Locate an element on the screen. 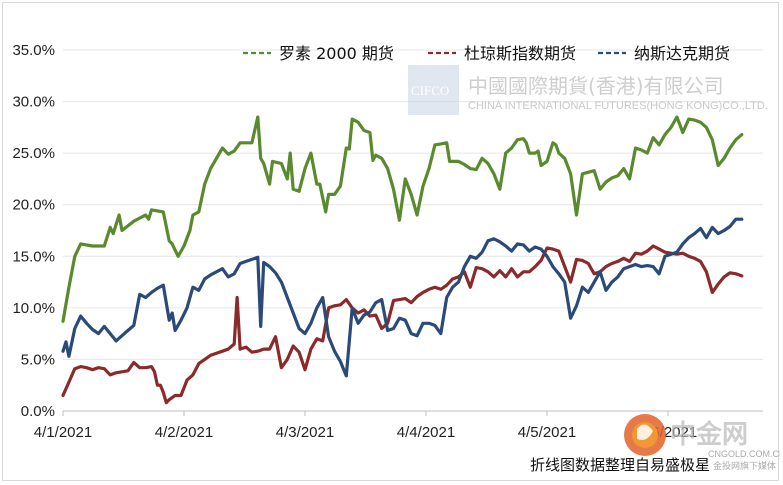 This screenshot has height=485, width=783. y-axis-ticks: 0.0% 5.0% 10.0% 15.0% 20.0% 25.0% 30.0% 35.0% is located at coordinates (33, 231).